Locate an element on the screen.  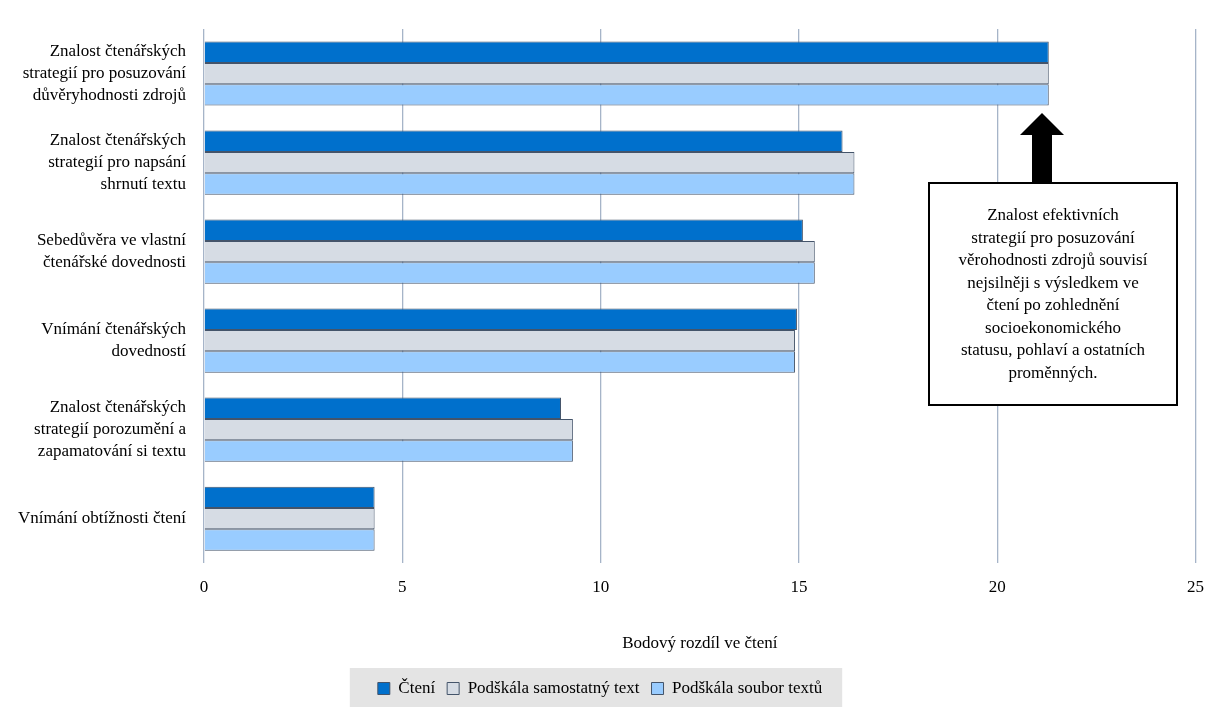
y-tick-label: Znalost čtenářských strategií pro napsání shrnutí textu is located at coordinates (117, 161).